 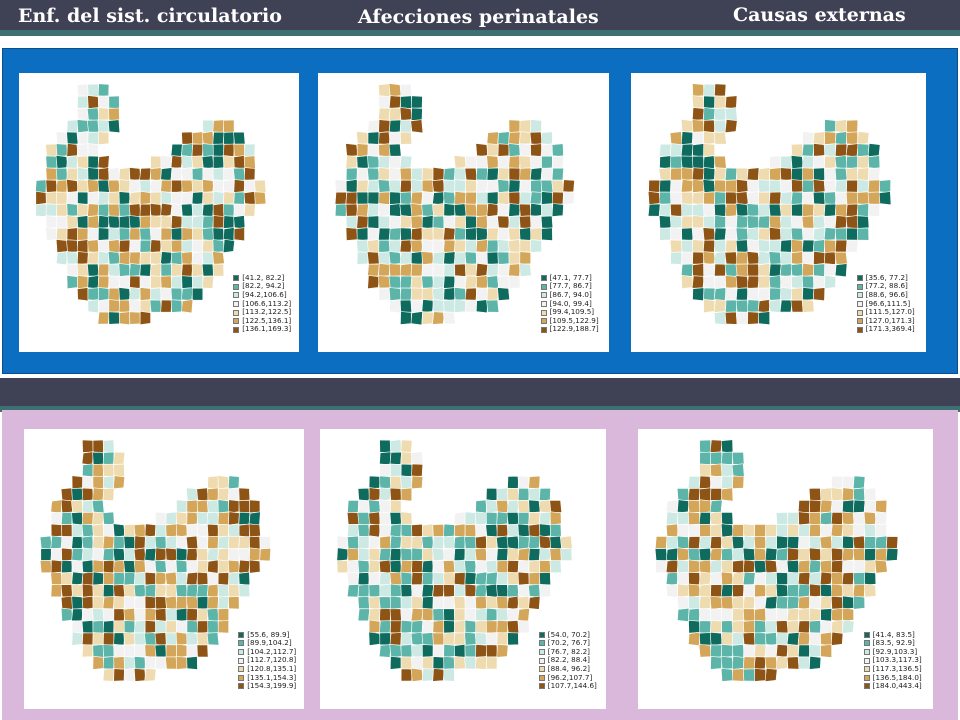 What do you see at coordinates (569, 321) in the screenshot?
I see `legend-entry: [109.5,122.9]` at bounding box center [569, 321].